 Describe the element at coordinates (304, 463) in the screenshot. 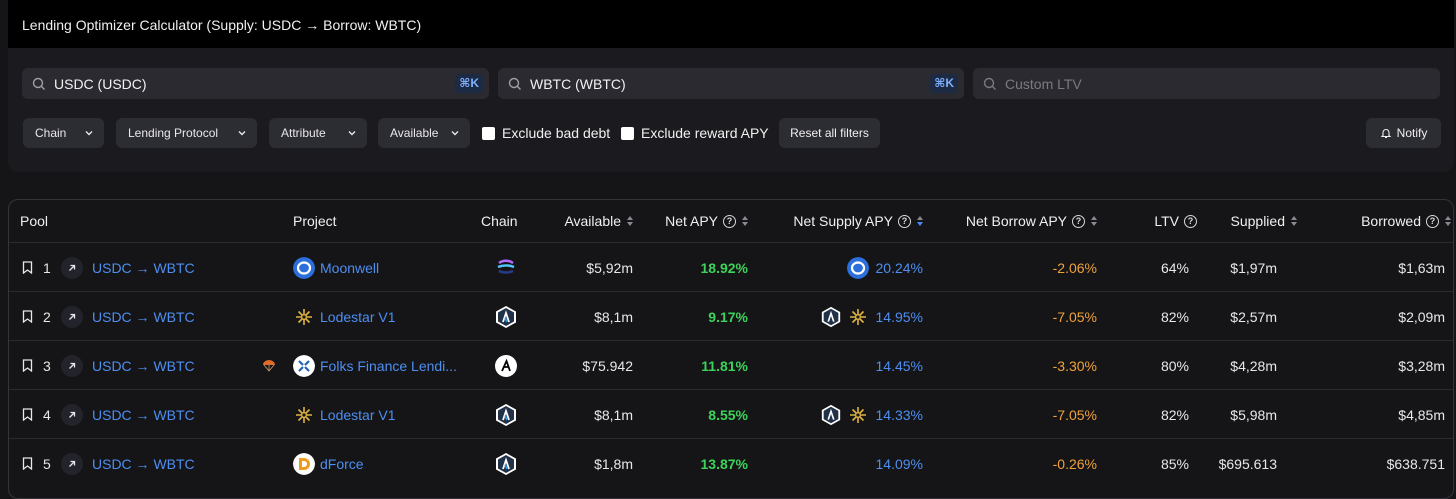

I see `dforce-logo-icon` at that location.